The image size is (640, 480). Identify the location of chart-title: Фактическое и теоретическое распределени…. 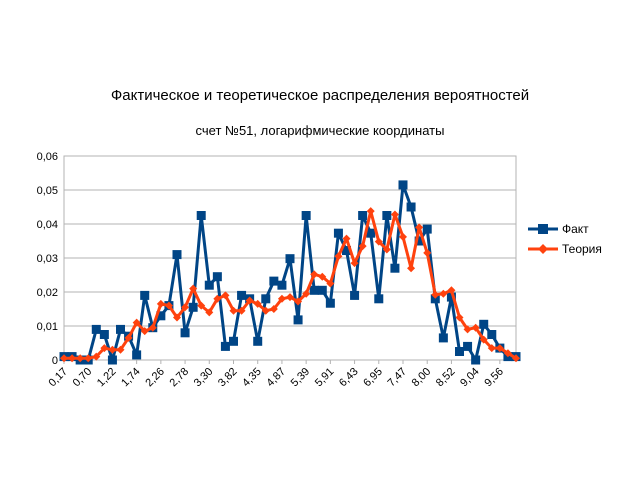
(320, 95).